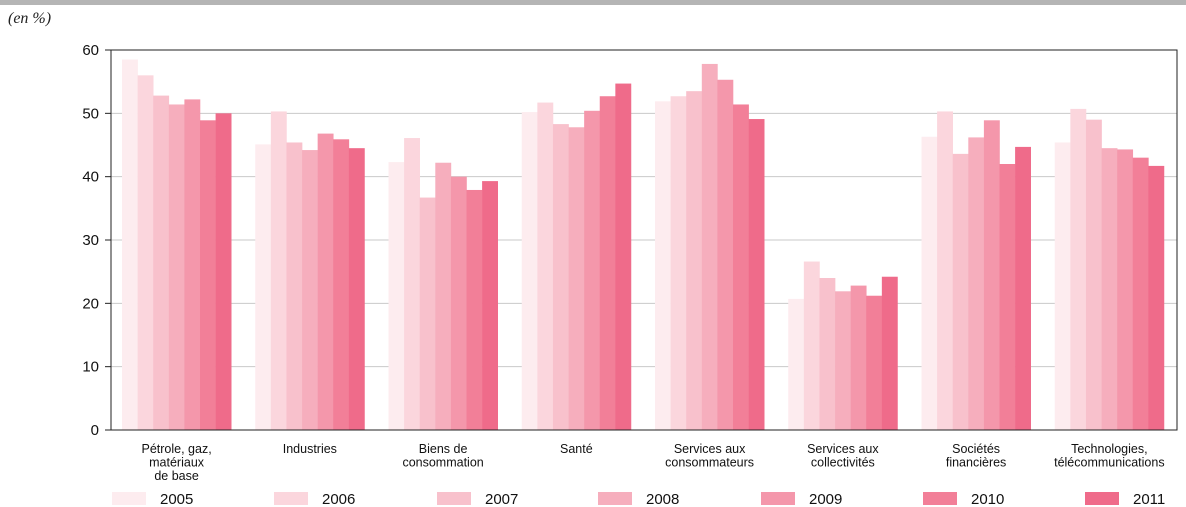 Image resolution: width=1186 pixels, height=507 pixels. Describe the element at coordinates (940, 498) in the screenshot. I see `legend-swatch-2010` at that location.